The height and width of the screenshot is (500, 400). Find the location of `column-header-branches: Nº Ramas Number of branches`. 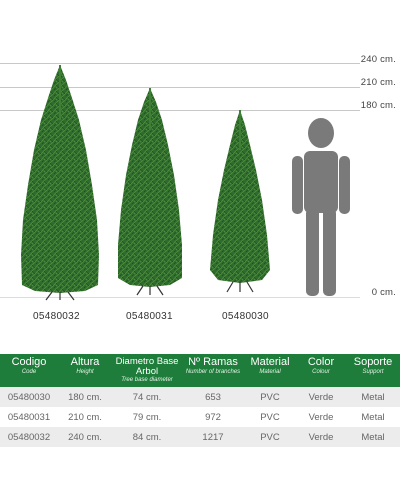

column-header-branches: Nº Ramas Number of branches is located at coordinates (213, 366).